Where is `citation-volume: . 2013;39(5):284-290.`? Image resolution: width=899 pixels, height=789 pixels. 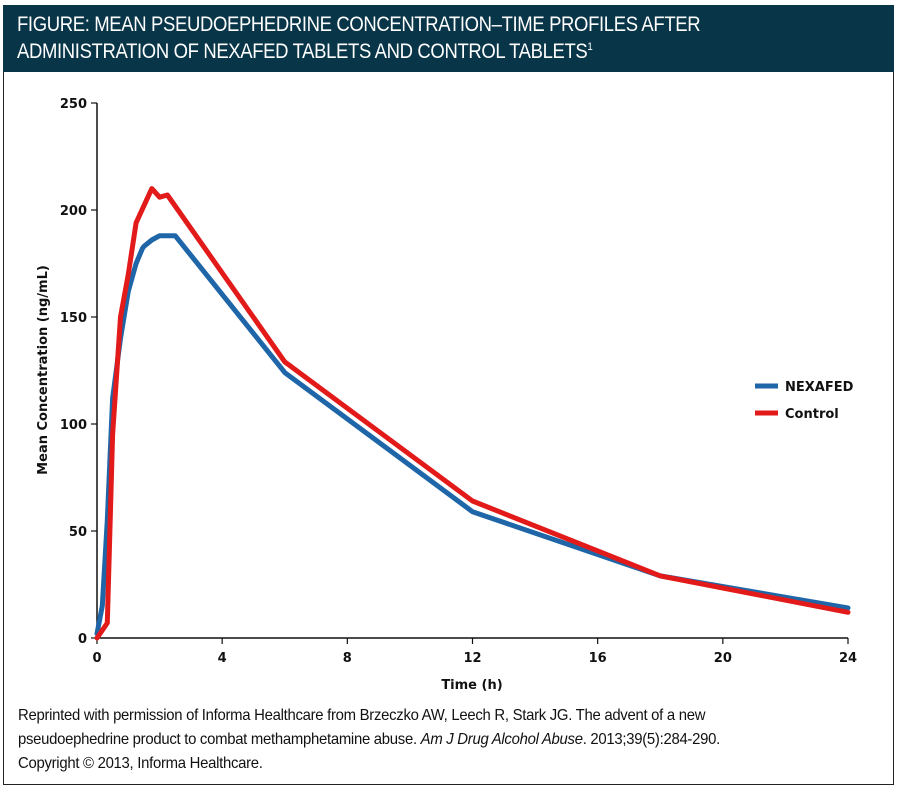
citation-volume: . 2013;39(5):284-290. is located at coordinates (651, 739).